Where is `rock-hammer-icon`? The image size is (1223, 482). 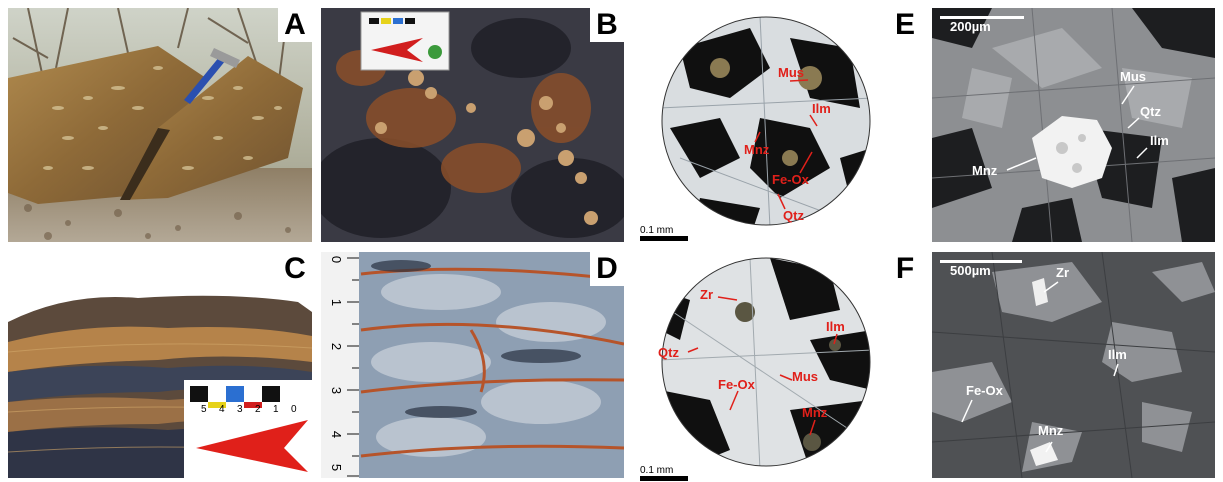 rock-hammer-icon is located at coordinates (212, 76).